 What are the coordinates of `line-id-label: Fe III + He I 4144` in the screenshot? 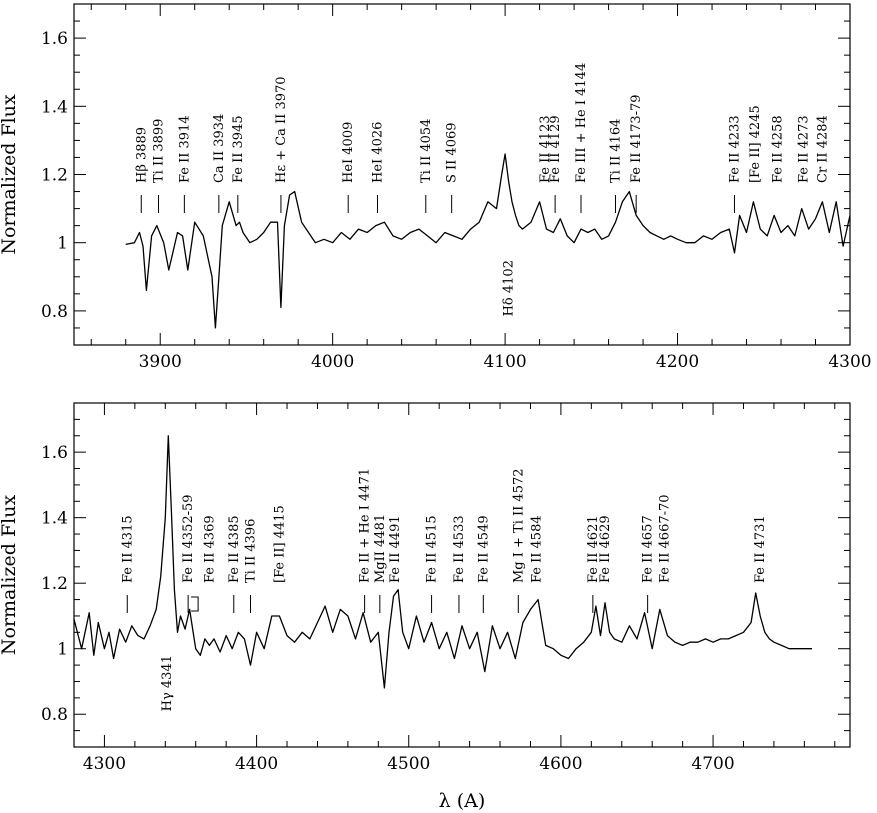 It's located at (581, 123).